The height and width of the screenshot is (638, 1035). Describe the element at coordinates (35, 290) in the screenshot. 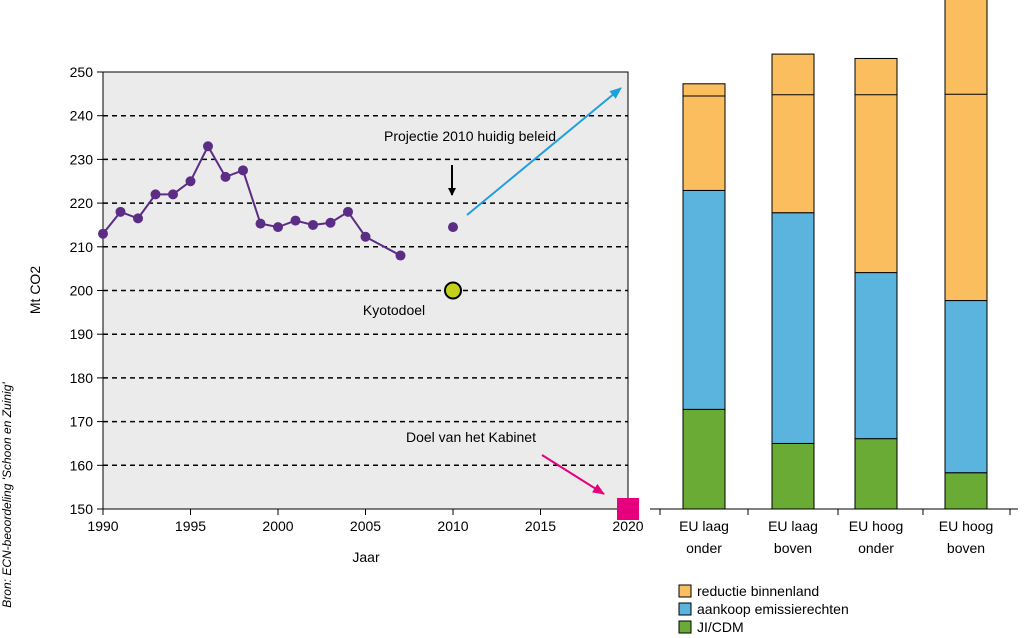

I see `y-axis-label: Mt CO2` at that location.